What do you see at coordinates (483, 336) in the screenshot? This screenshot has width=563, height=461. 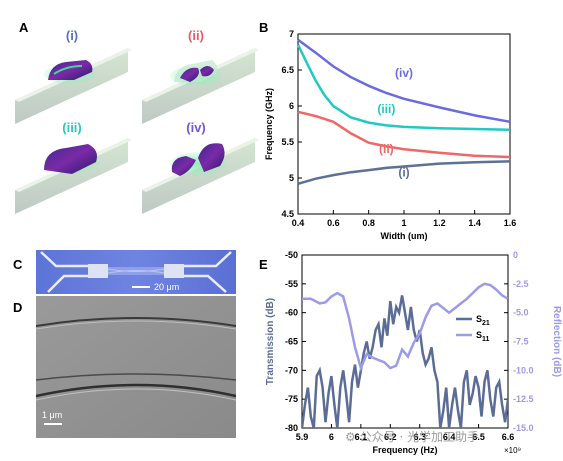 I see `chart-e-legend-label: S11` at bounding box center [483, 336].